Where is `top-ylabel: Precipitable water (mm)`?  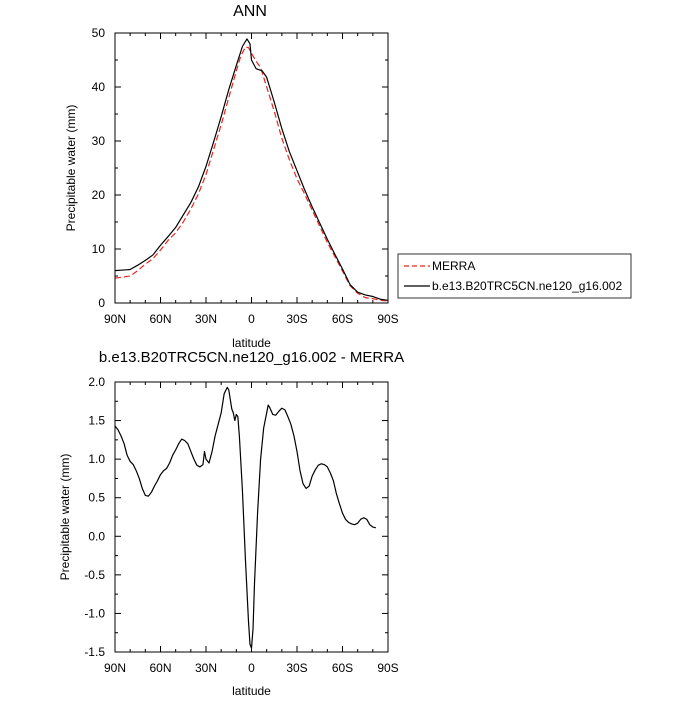 top-ylabel: Precipitable water (mm) is located at coordinates (71, 168).